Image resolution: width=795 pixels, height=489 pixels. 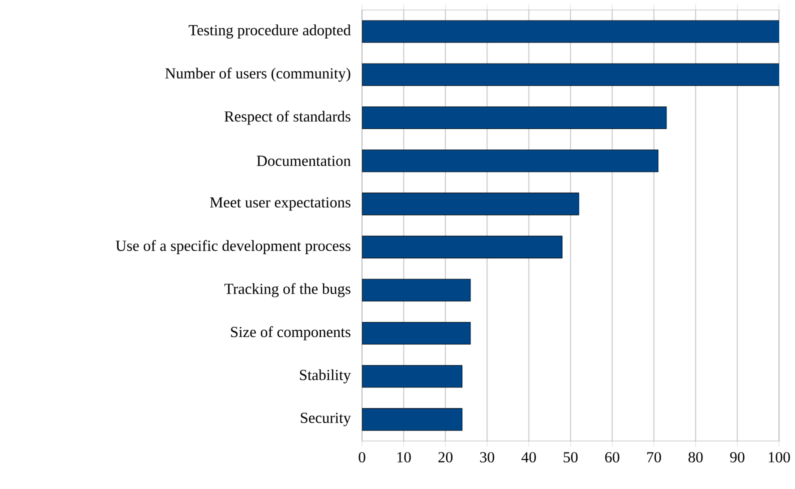 What do you see at coordinates (695, 457) in the screenshot?
I see `x-tick-label: 80` at bounding box center [695, 457].